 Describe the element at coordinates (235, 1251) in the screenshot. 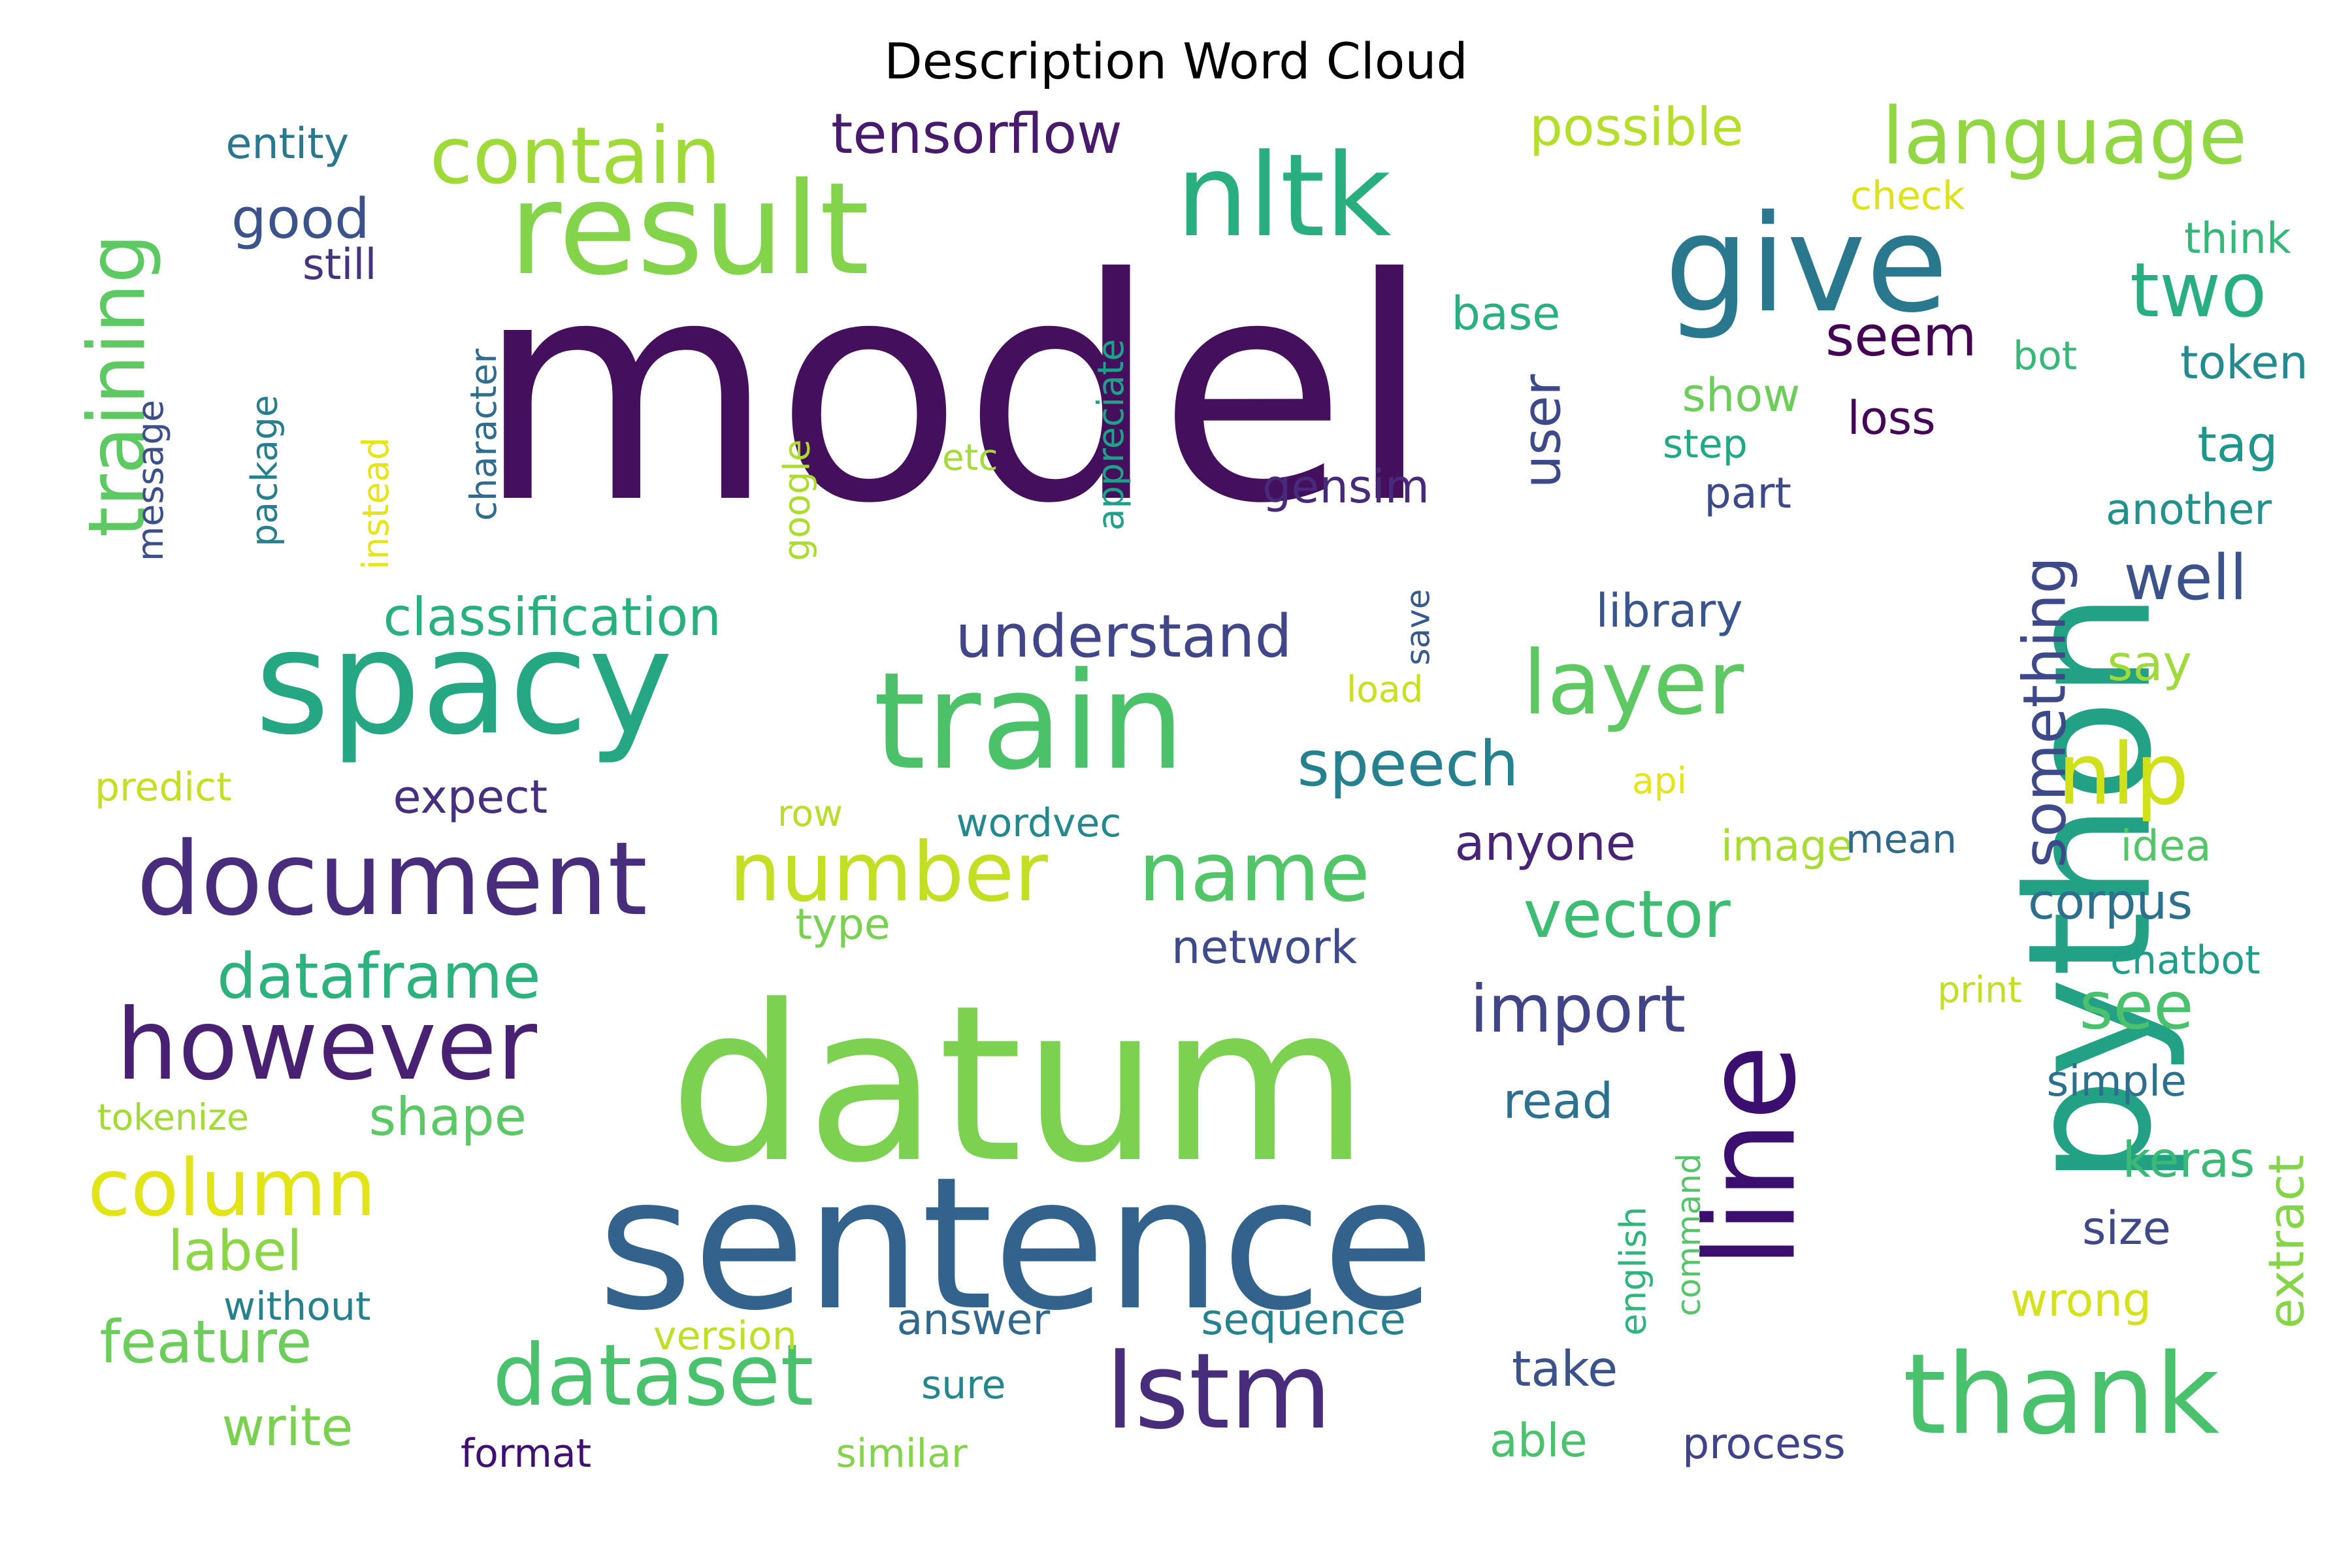

I see `cloud-word: label` at that location.